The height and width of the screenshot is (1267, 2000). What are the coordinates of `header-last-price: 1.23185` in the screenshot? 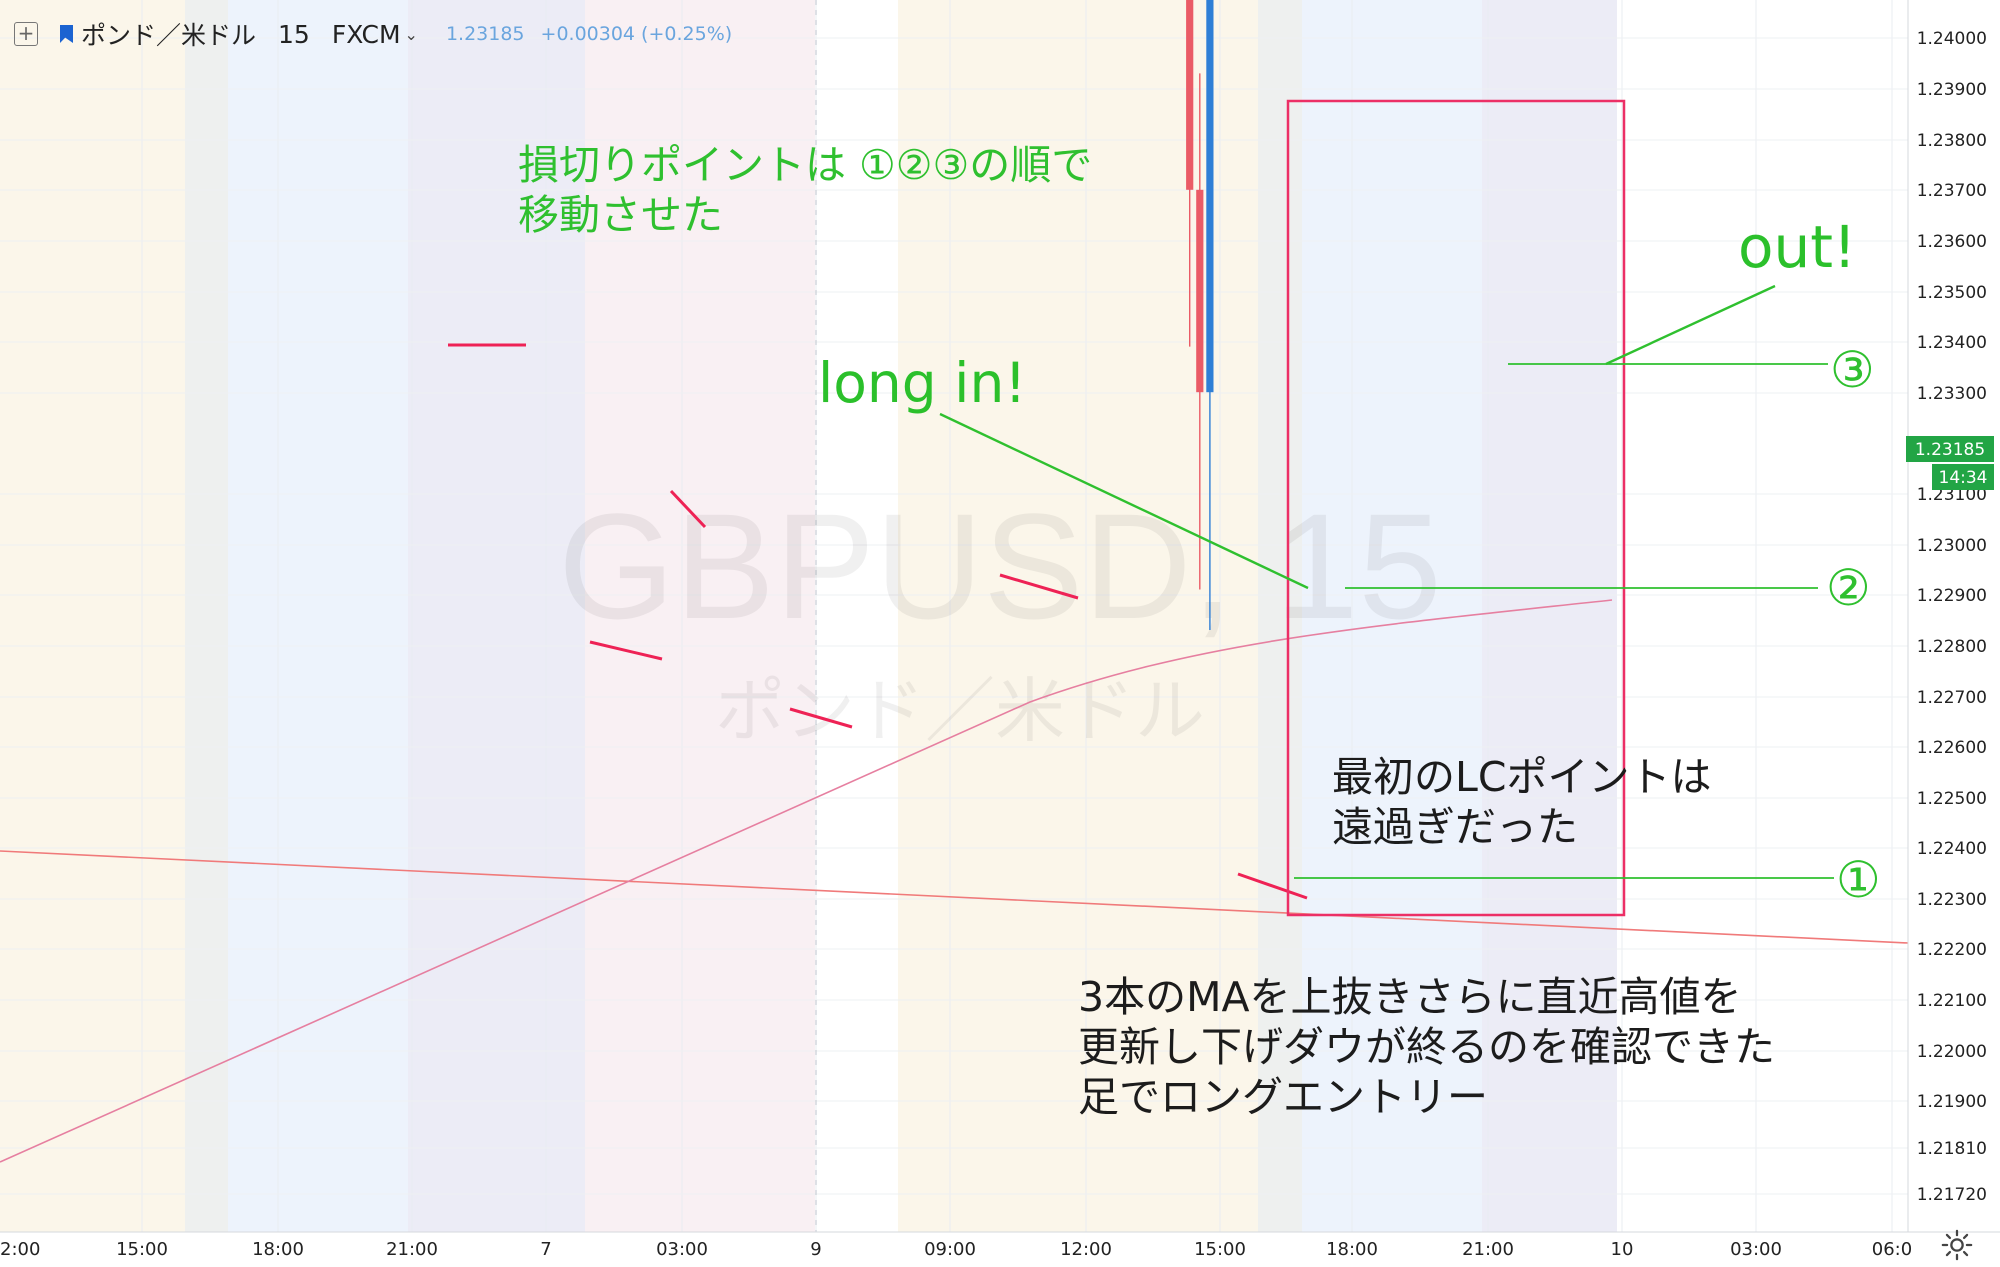 It's located at (485, 34).